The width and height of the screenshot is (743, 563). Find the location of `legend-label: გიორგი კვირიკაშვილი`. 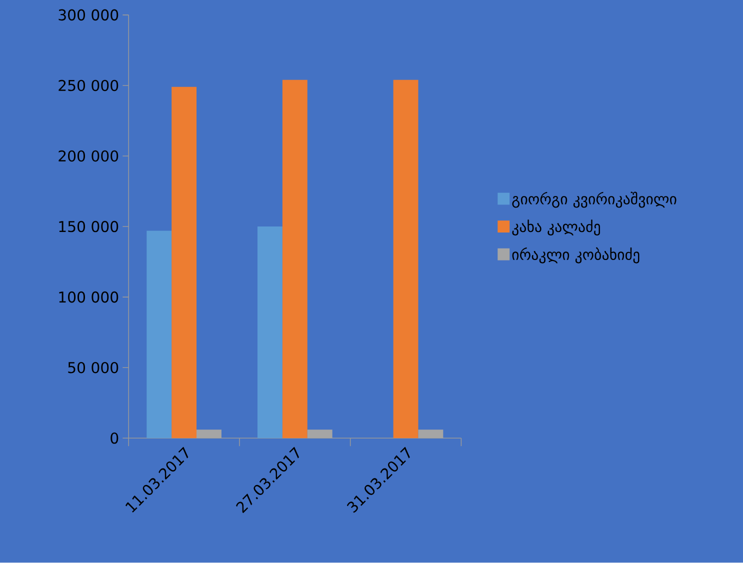

legend-label: გიორგი კვირიკაშვილი is located at coordinates (594, 200).